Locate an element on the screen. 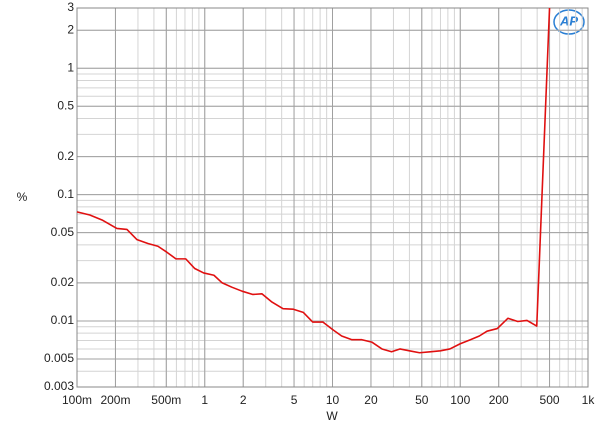 This screenshot has width=600, height=431. x-tick-label: 1 is located at coordinates (204, 400).